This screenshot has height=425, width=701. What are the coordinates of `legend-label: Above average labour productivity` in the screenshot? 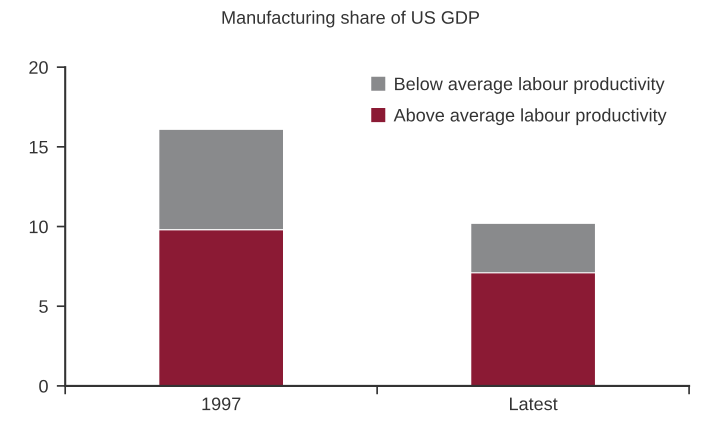 It's located at (530, 117).